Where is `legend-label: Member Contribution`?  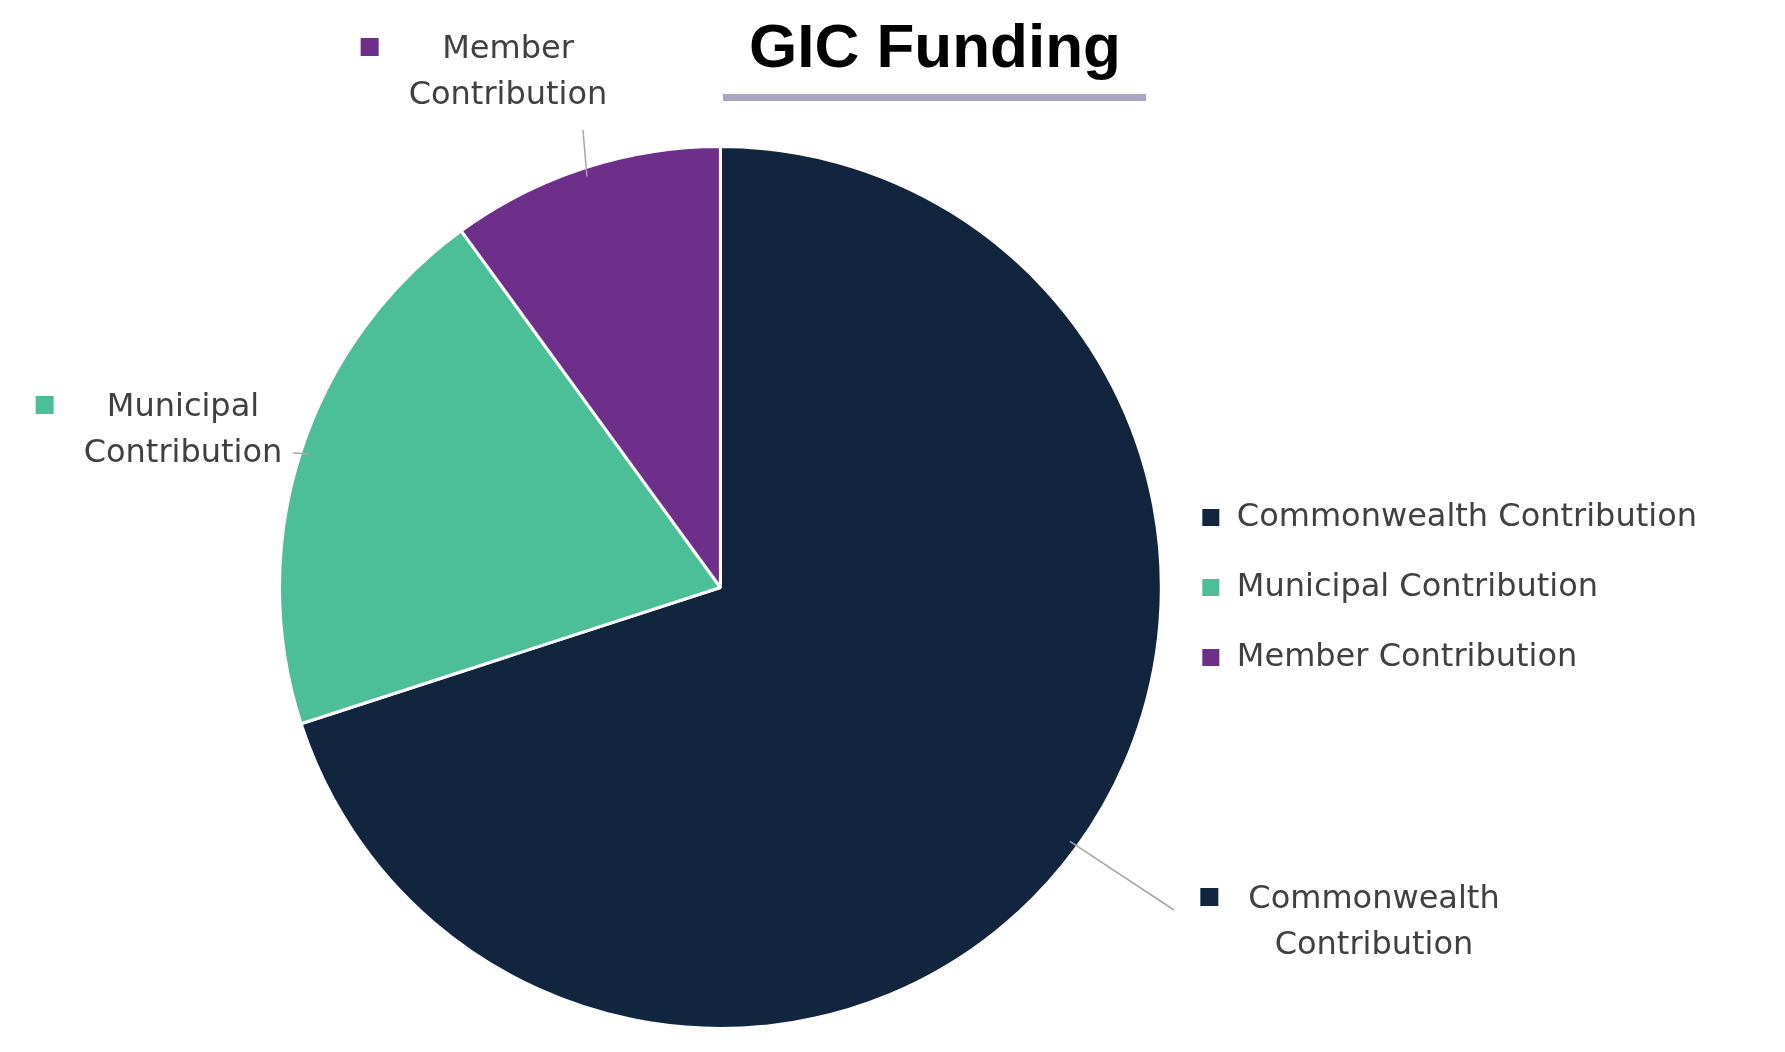 legend-label: Member Contribution is located at coordinates (508, 70).